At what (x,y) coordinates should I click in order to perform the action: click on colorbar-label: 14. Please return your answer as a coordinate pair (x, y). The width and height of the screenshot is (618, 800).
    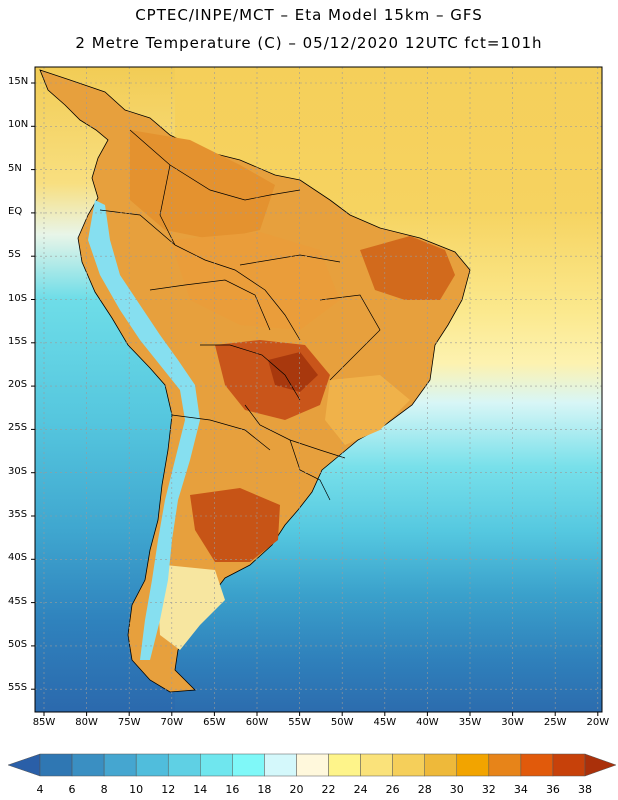
    Looking at the image, I should click on (200, 789).